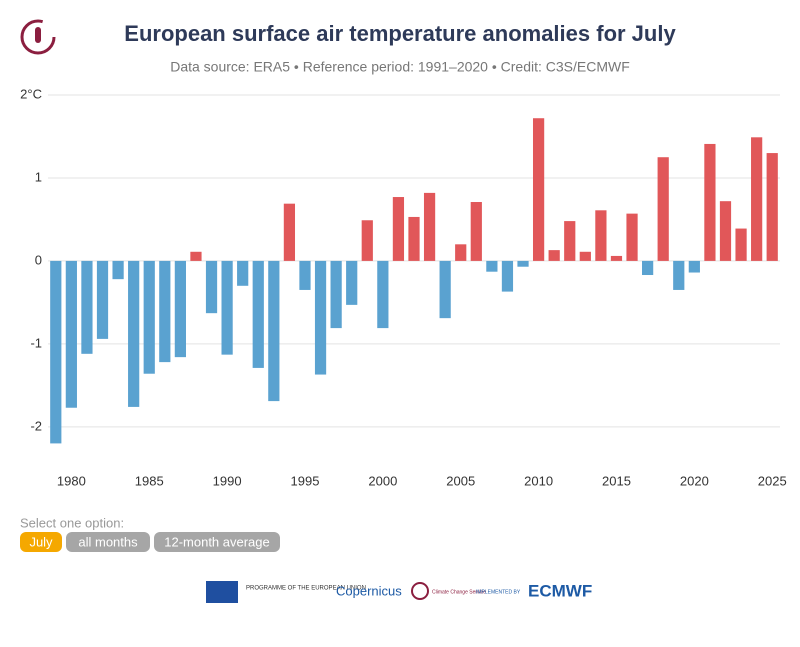  I want to click on option-button: July, so click(41, 542).